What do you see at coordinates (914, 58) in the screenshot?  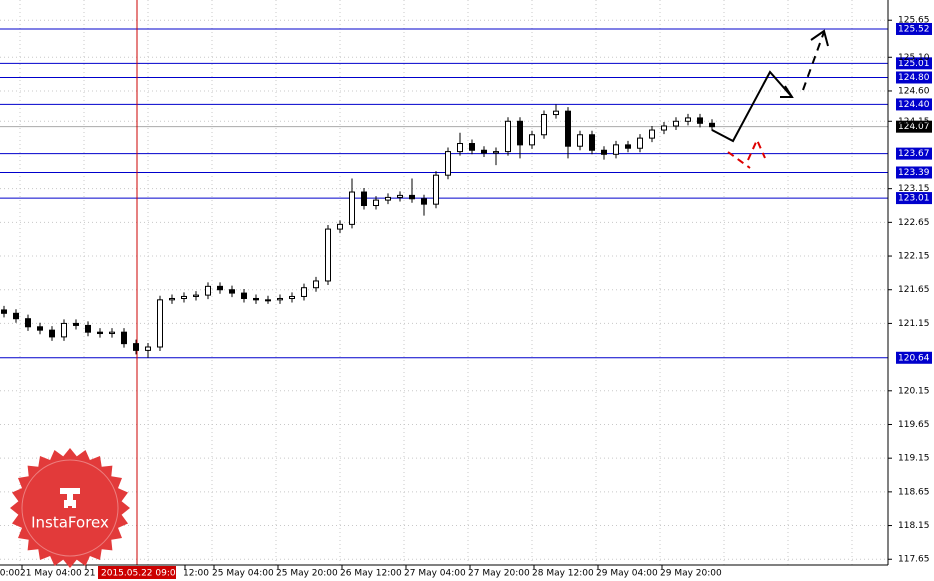 I see `y-tick-label: 125.10` at bounding box center [914, 58].